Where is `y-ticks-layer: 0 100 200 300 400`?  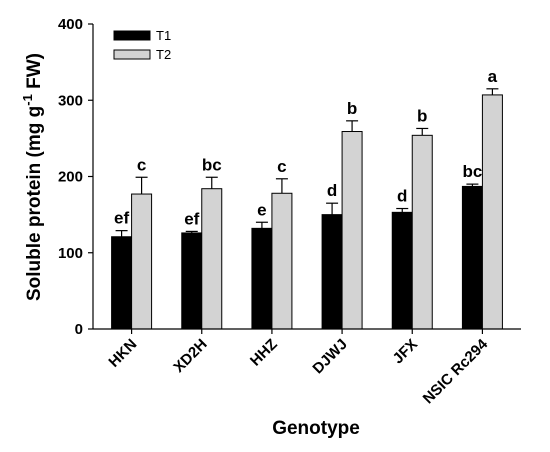 y-ticks-layer: 0 100 200 300 400 is located at coordinates (75, 177).